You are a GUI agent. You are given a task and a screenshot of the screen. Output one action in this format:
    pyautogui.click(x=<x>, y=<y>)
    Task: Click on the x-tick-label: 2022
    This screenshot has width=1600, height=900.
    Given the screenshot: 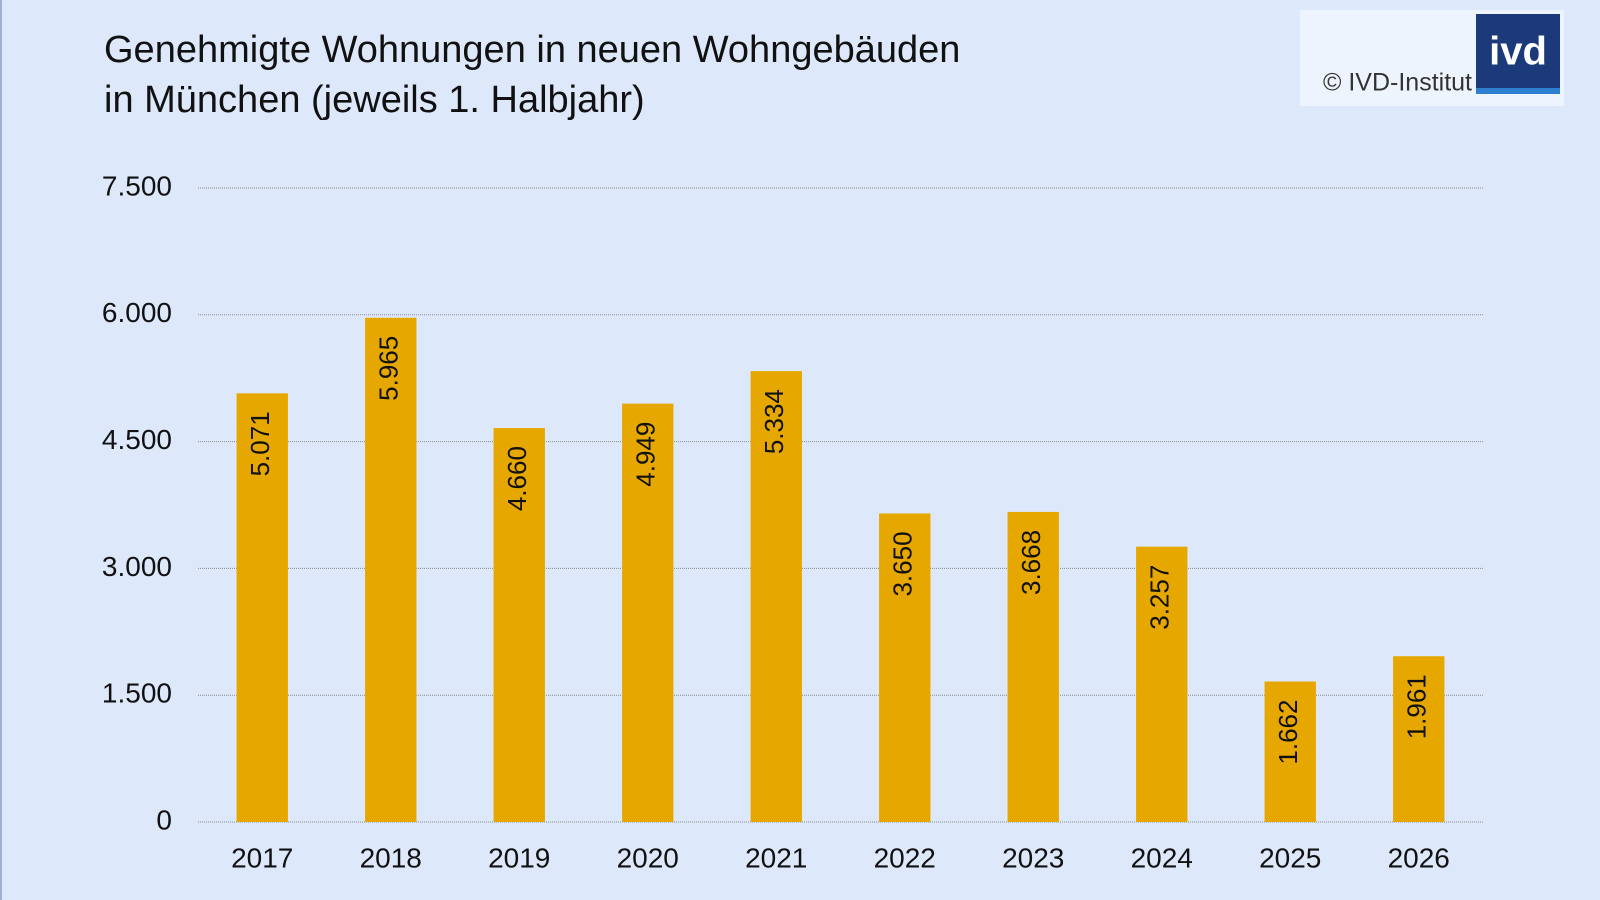 What is the action you would take?
    pyautogui.click(x=905, y=857)
    